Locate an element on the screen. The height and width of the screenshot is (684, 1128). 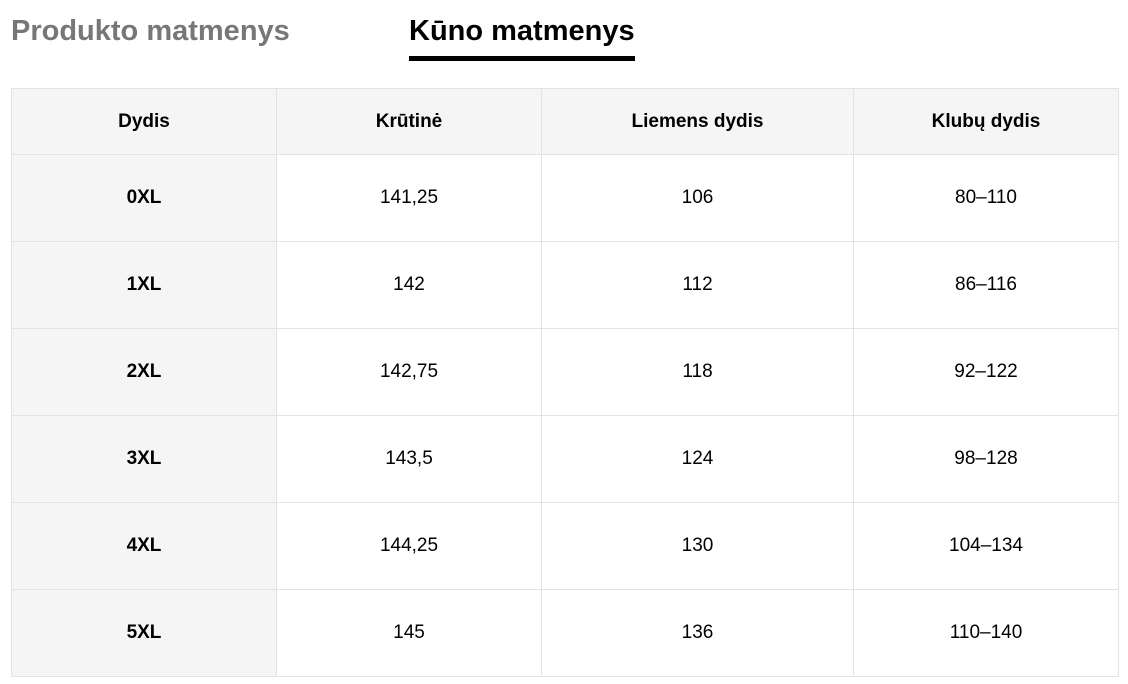
cell-hips: 92–122 is located at coordinates (986, 372).